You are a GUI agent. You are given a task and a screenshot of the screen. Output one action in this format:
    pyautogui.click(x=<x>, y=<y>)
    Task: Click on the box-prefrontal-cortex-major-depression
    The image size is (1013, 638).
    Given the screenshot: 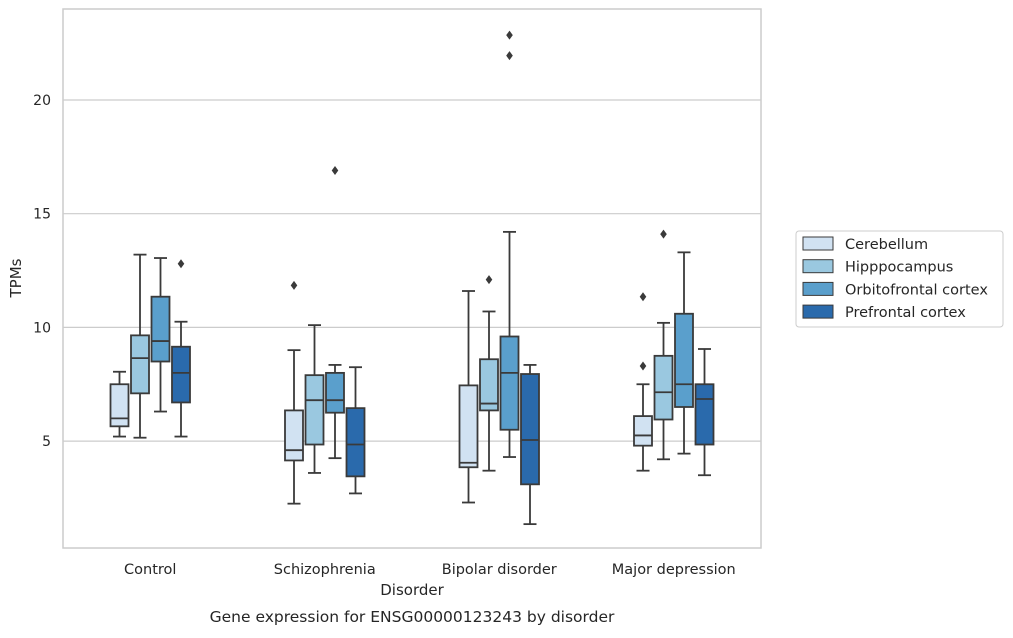 What is the action you would take?
    pyautogui.click(x=704, y=412)
    